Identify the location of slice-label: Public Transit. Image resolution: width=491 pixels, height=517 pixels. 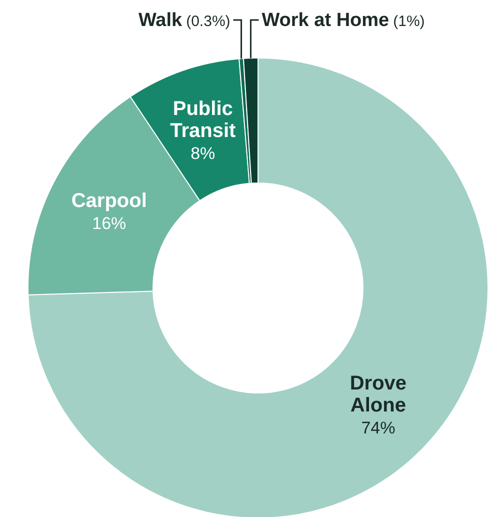
(203, 120).